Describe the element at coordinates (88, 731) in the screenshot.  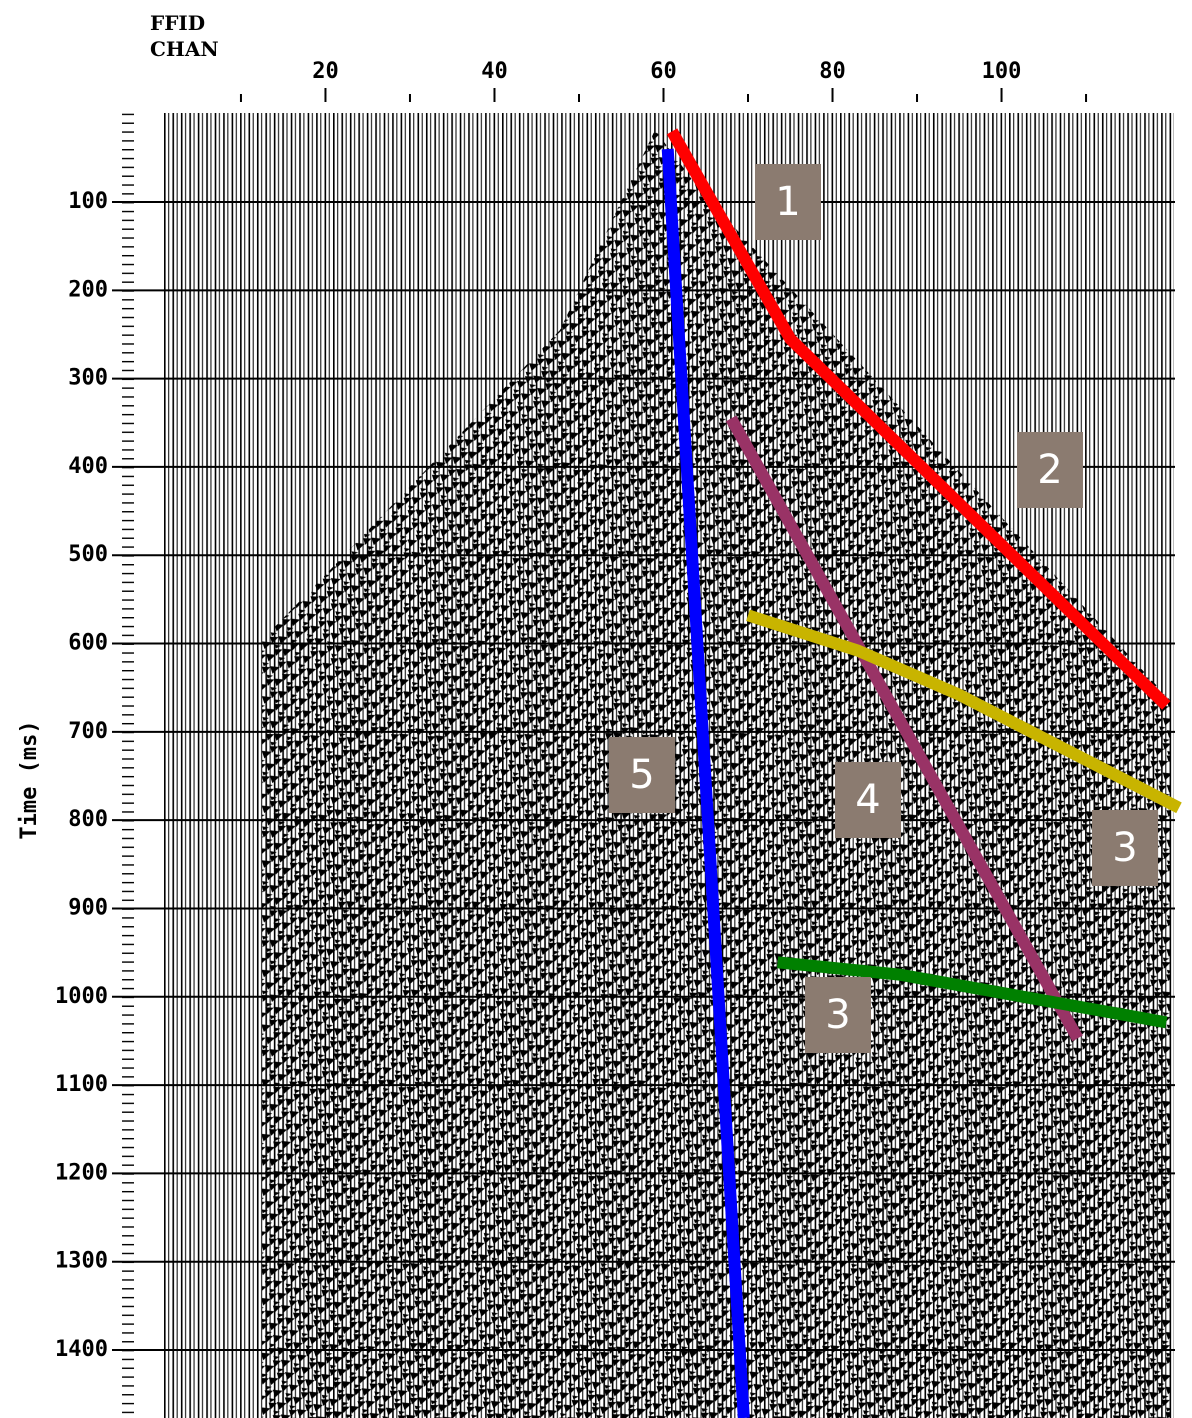
I see `y-tick-label: 700` at that location.